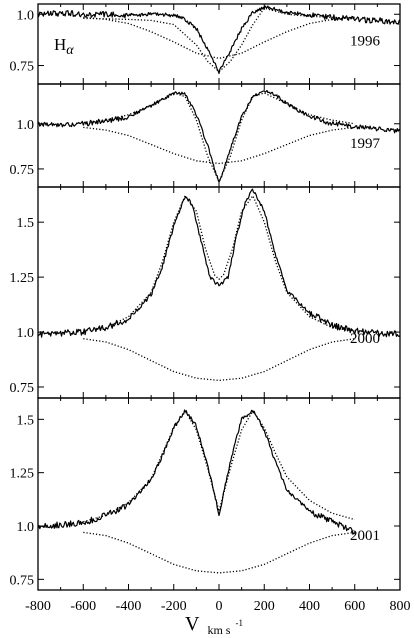 The image size is (414, 638). I want to click on panel-frame, so click(219, 135).